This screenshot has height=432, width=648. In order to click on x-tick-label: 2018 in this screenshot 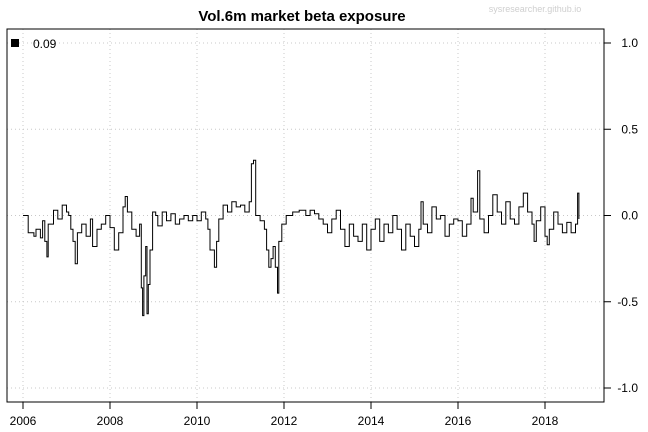, I will do `click(545, 421)`.